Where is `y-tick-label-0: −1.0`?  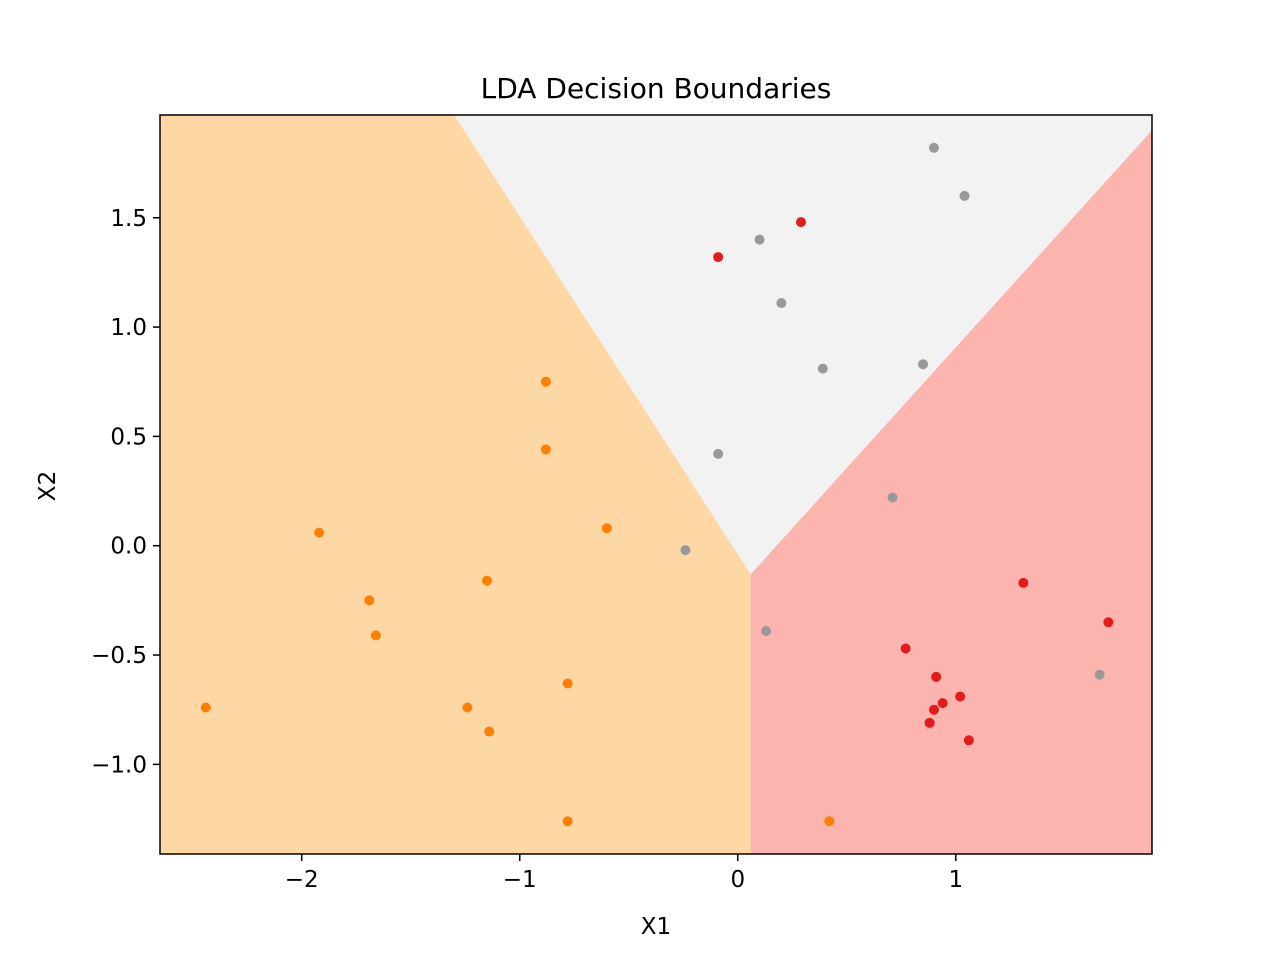 y-tick-label-0: −1.0 is located at coordinates (119, 765).